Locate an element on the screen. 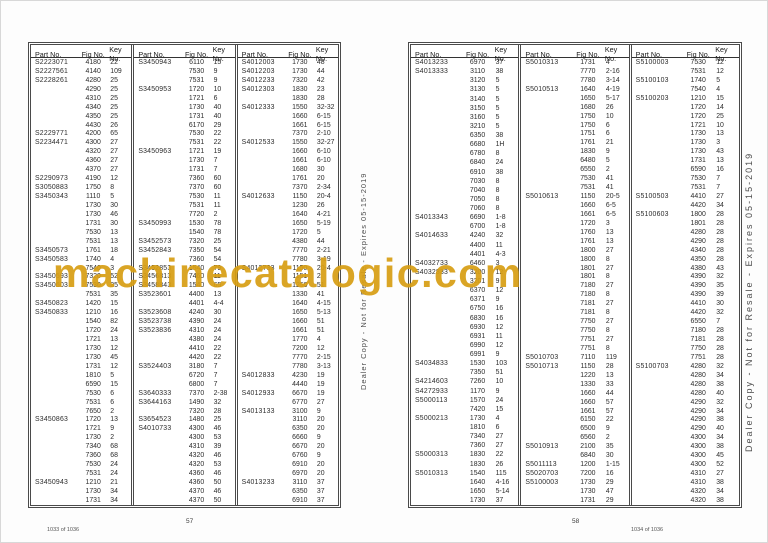 The image size is (768, 543). table-row: 6970 20 is located at coordinates (288, 473).